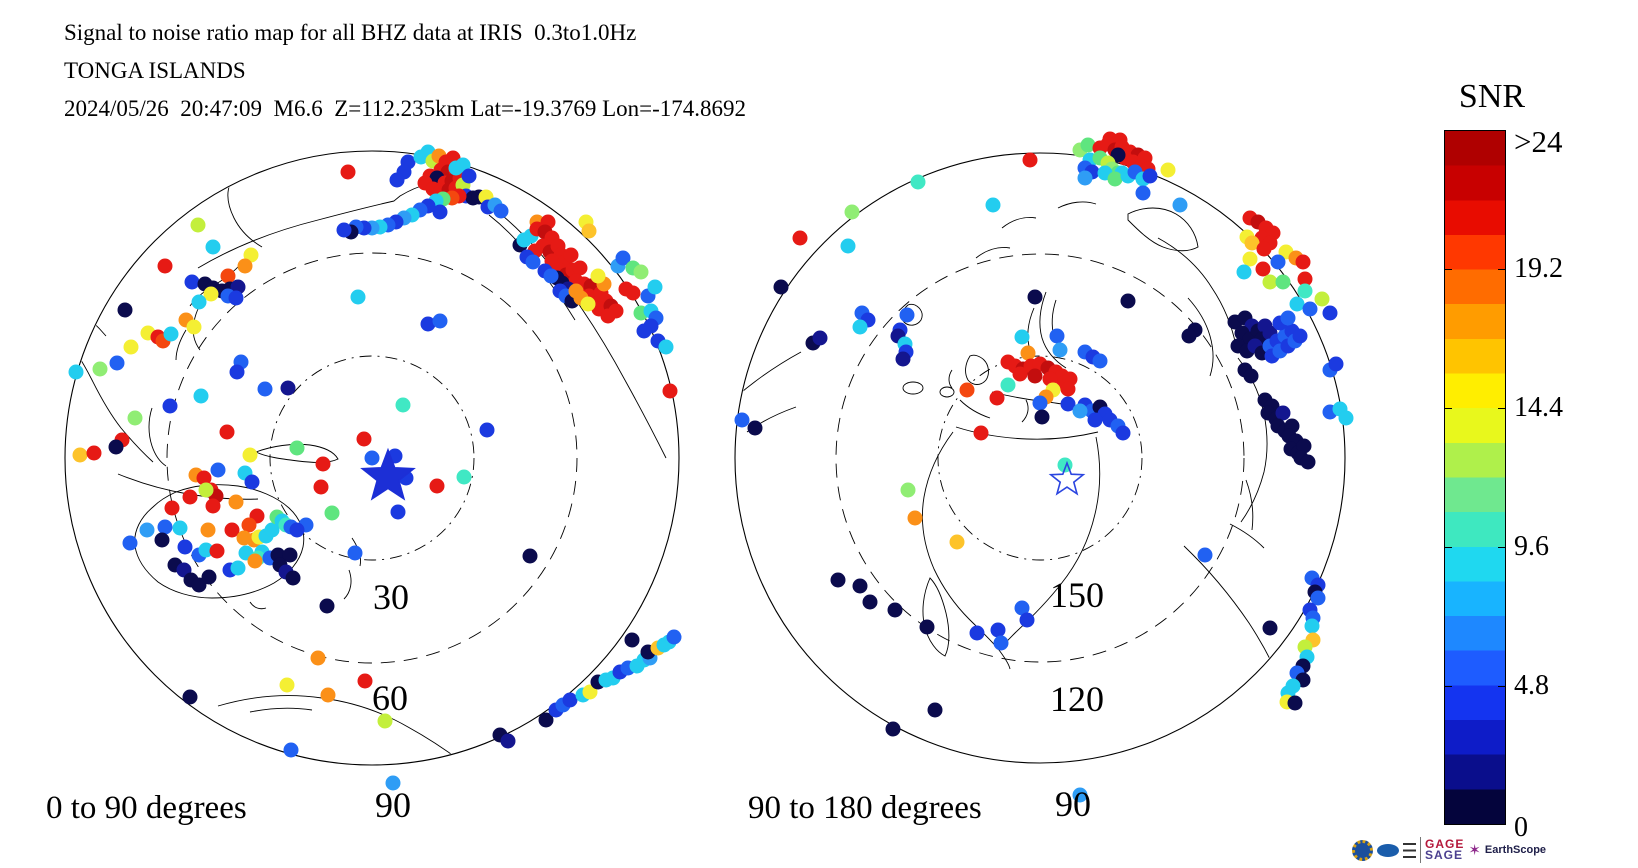  Describe the element at coordinates (1475, 477) in the screenshot. I see `snr-colorbar` at that location.